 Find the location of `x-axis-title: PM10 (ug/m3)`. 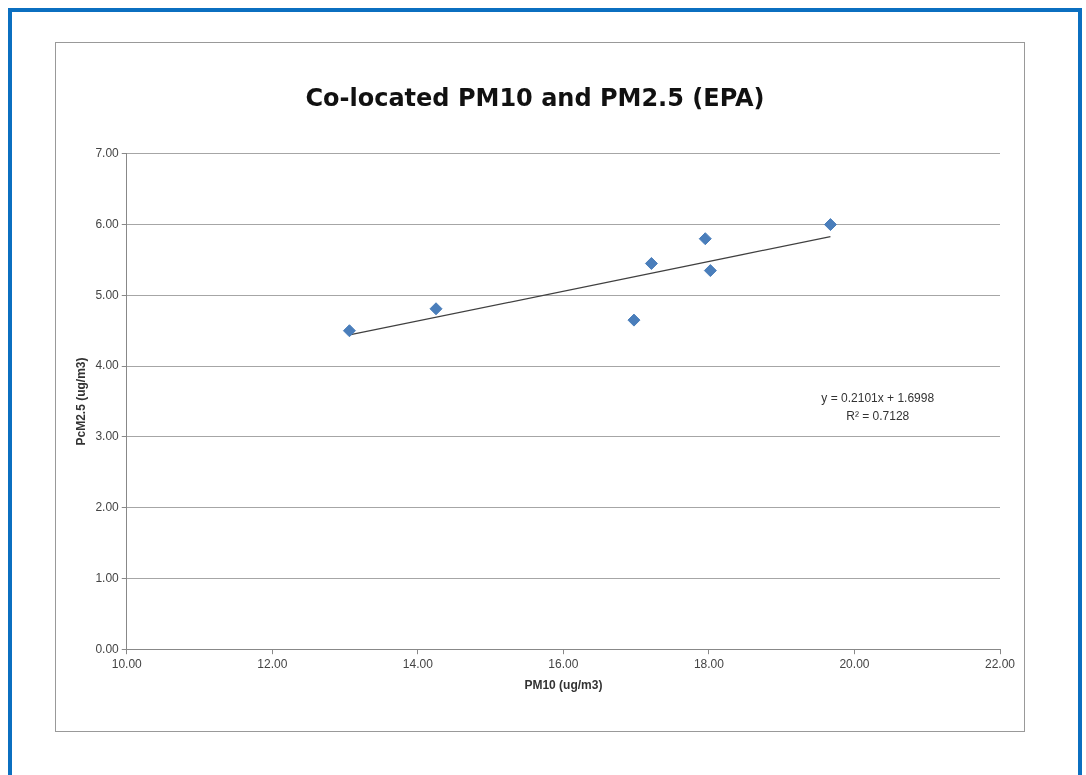

x-axis-title: PM10 (ug/m3) is located at coordinates (563, 685).